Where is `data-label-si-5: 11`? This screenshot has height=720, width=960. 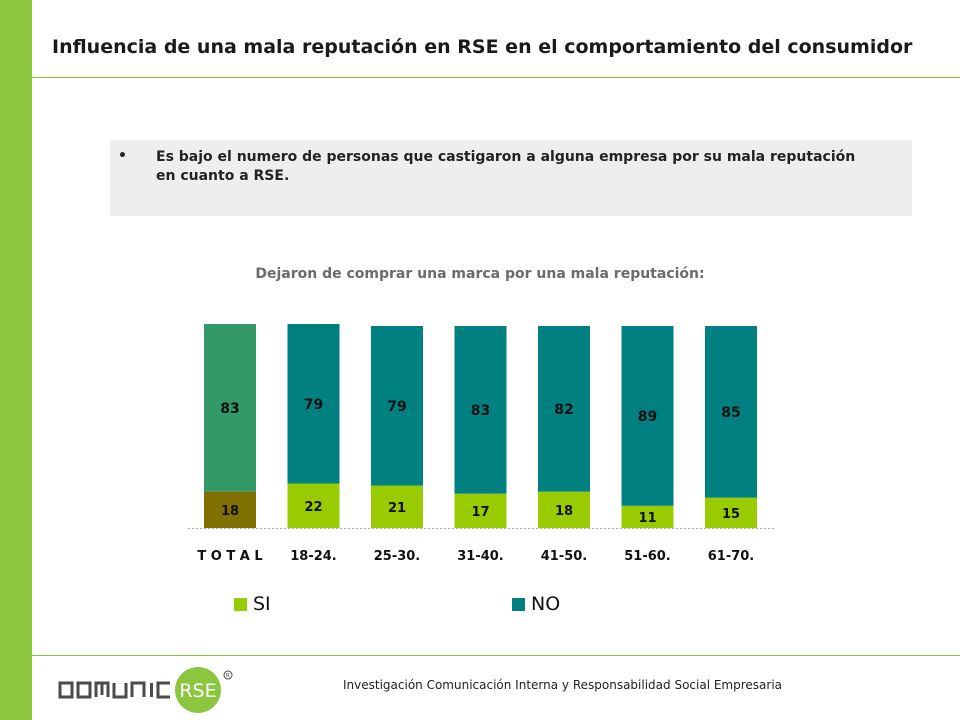 data-label-si-5: 11 is located at coordinates (647, 518).